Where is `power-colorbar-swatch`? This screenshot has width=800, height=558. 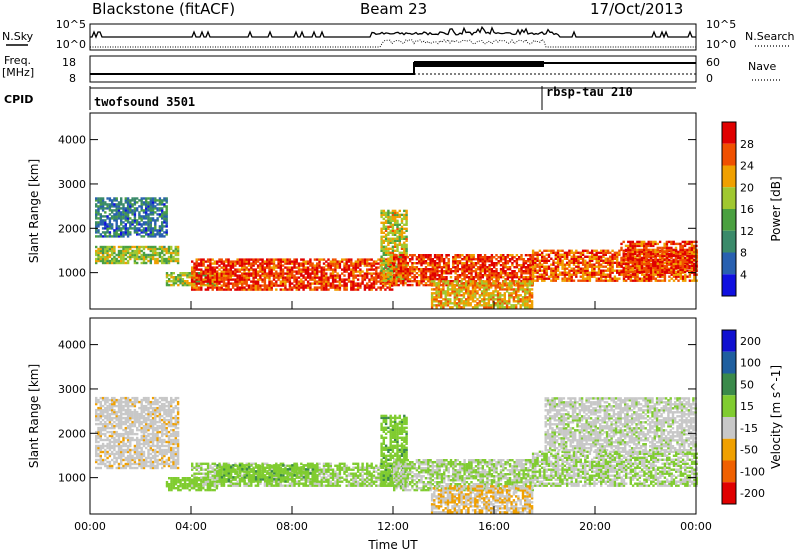 power-colorbar-swatch is located at coordinates (729, 285).